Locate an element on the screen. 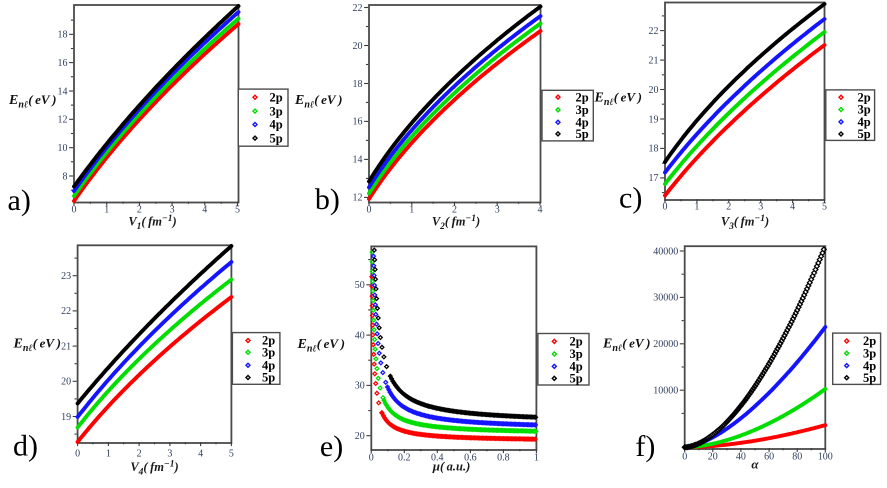 The width and height of the screenshot is (887, 488). svg-text: c) is located at coordinates (630, 198).